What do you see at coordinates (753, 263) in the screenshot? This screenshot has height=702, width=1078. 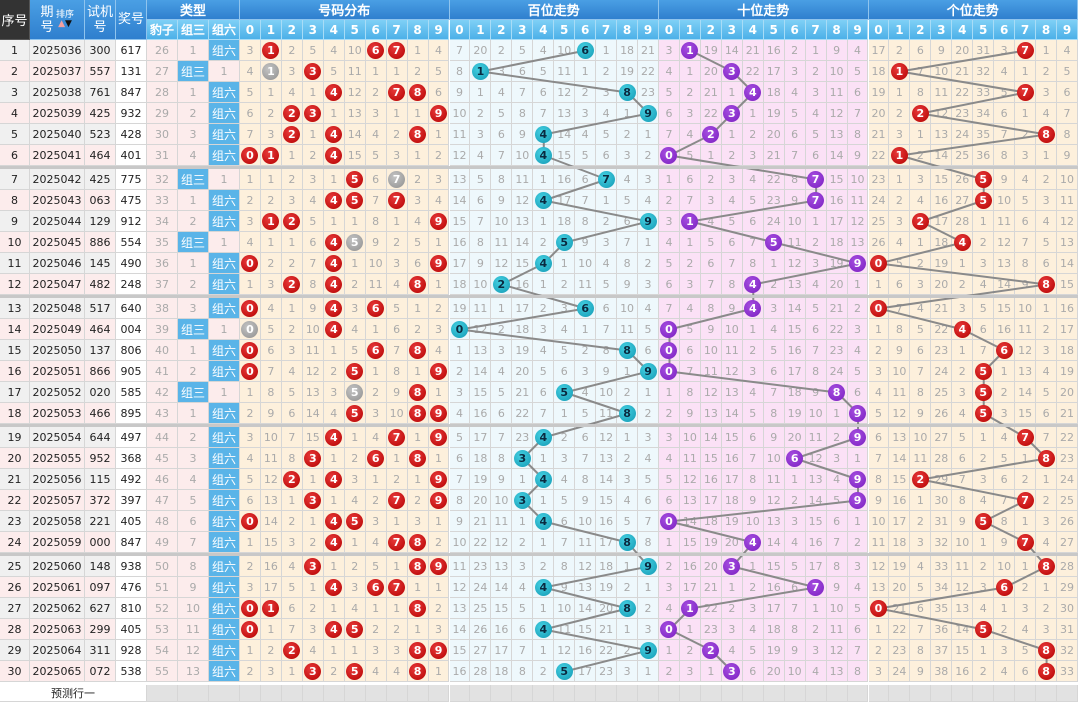 I see `tens-omission: 8` at bounding box center [753, 263].